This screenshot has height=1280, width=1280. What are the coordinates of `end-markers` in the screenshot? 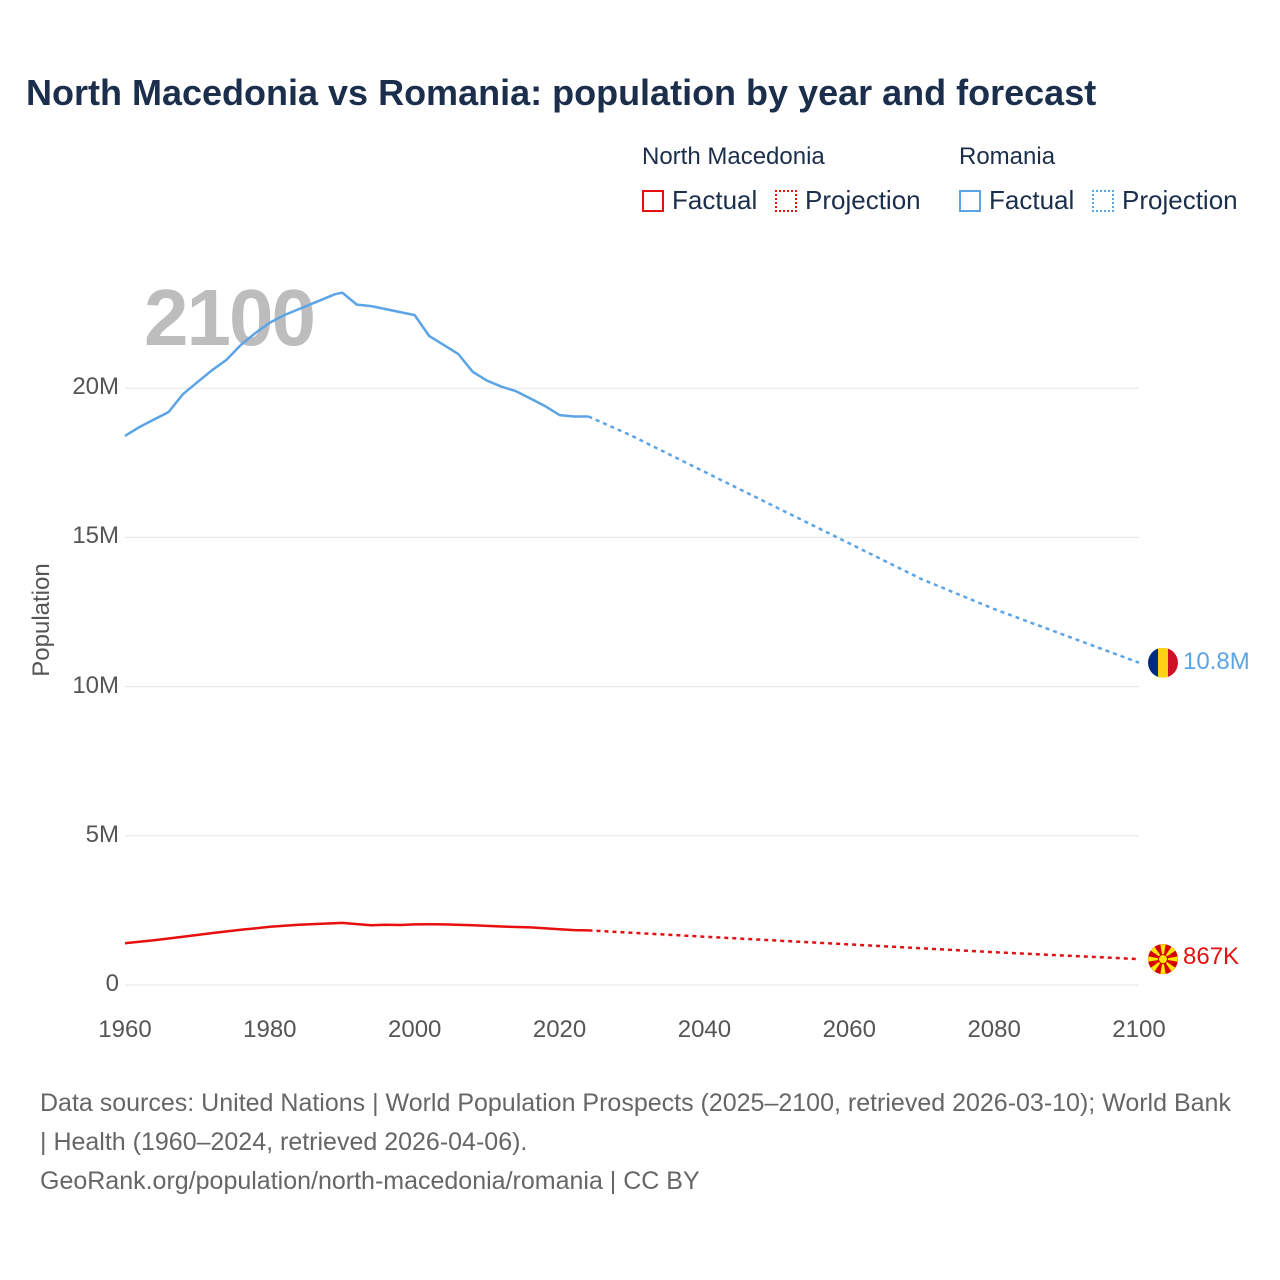 It's located at (1163, 811).